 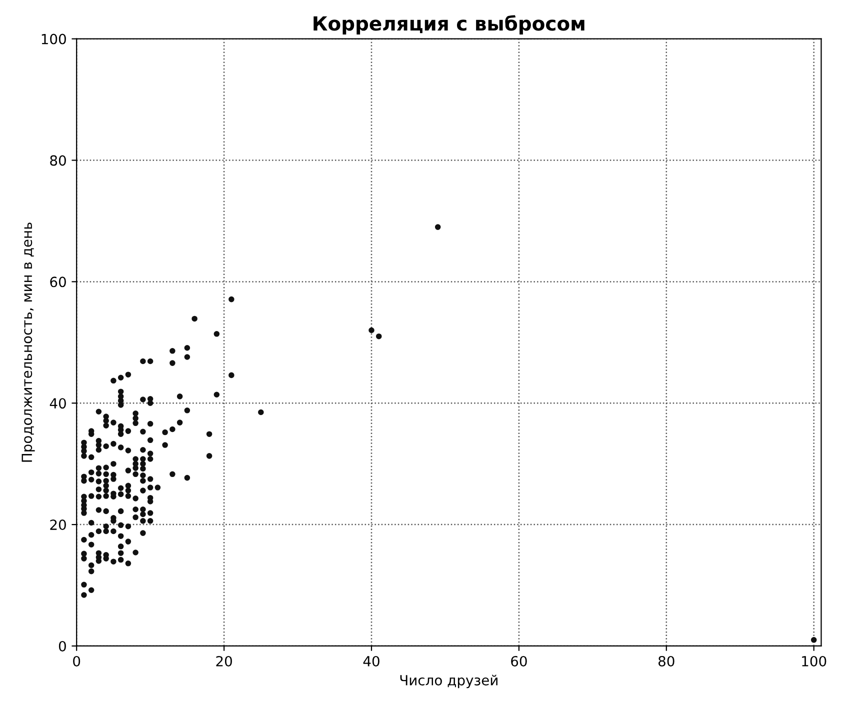 What do you see at coordinates (449, 25) in the screenshot?
I see `chart-title: Корреляция с выбросом` at bounding box center [449, 25].